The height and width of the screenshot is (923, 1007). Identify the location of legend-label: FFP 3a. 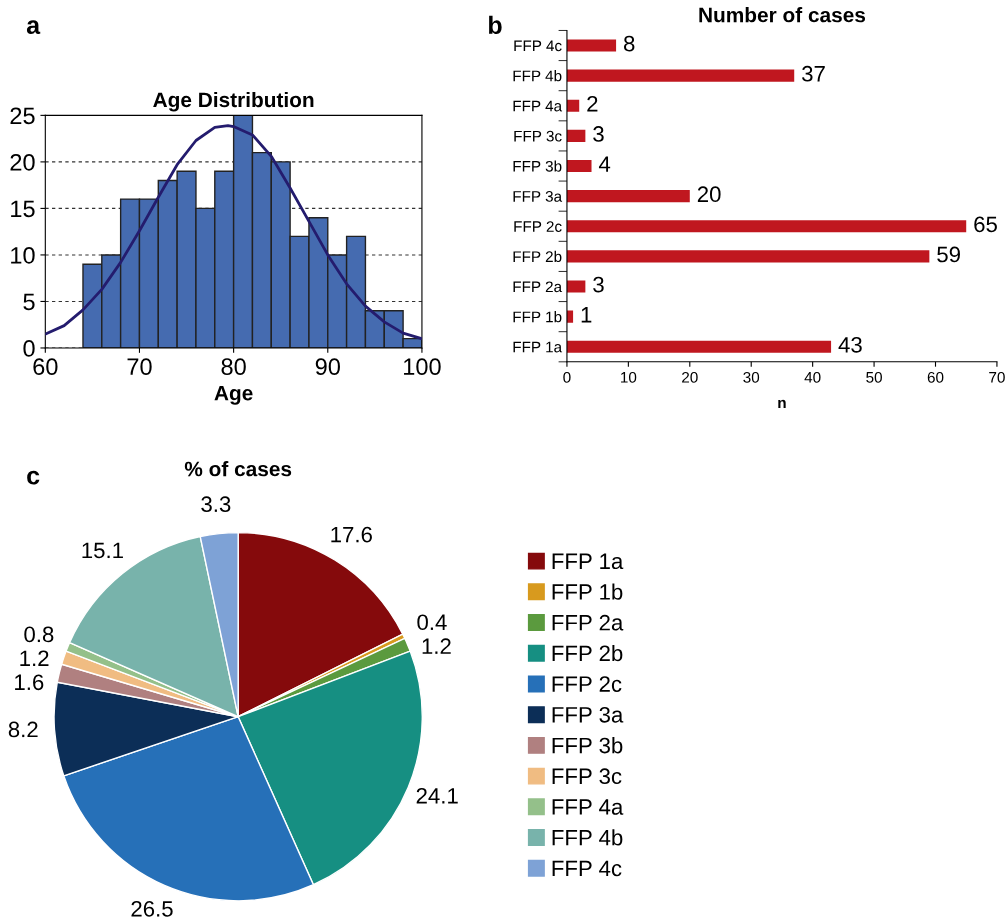
(588, 714).